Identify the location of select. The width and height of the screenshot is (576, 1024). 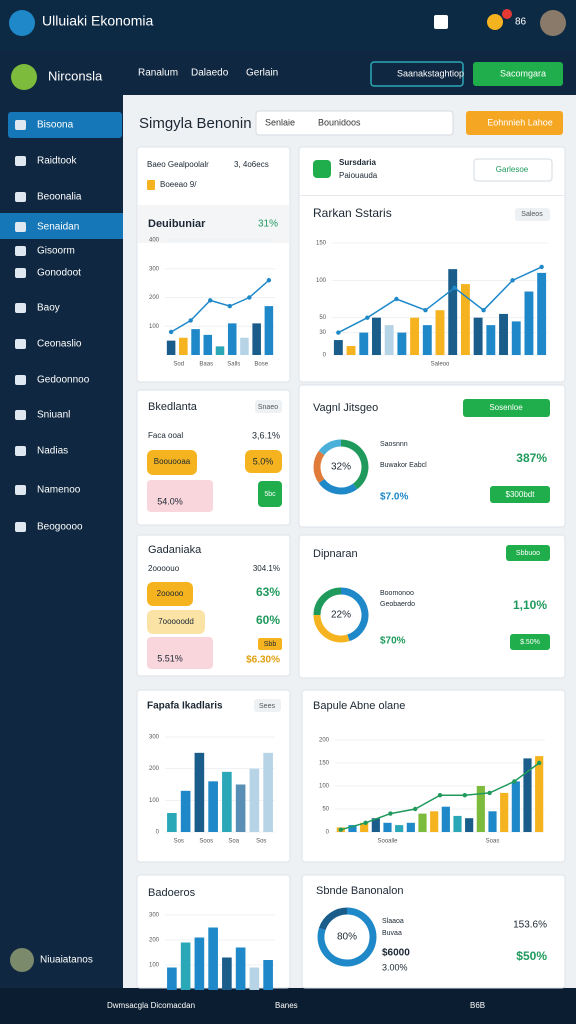
(354, 123).